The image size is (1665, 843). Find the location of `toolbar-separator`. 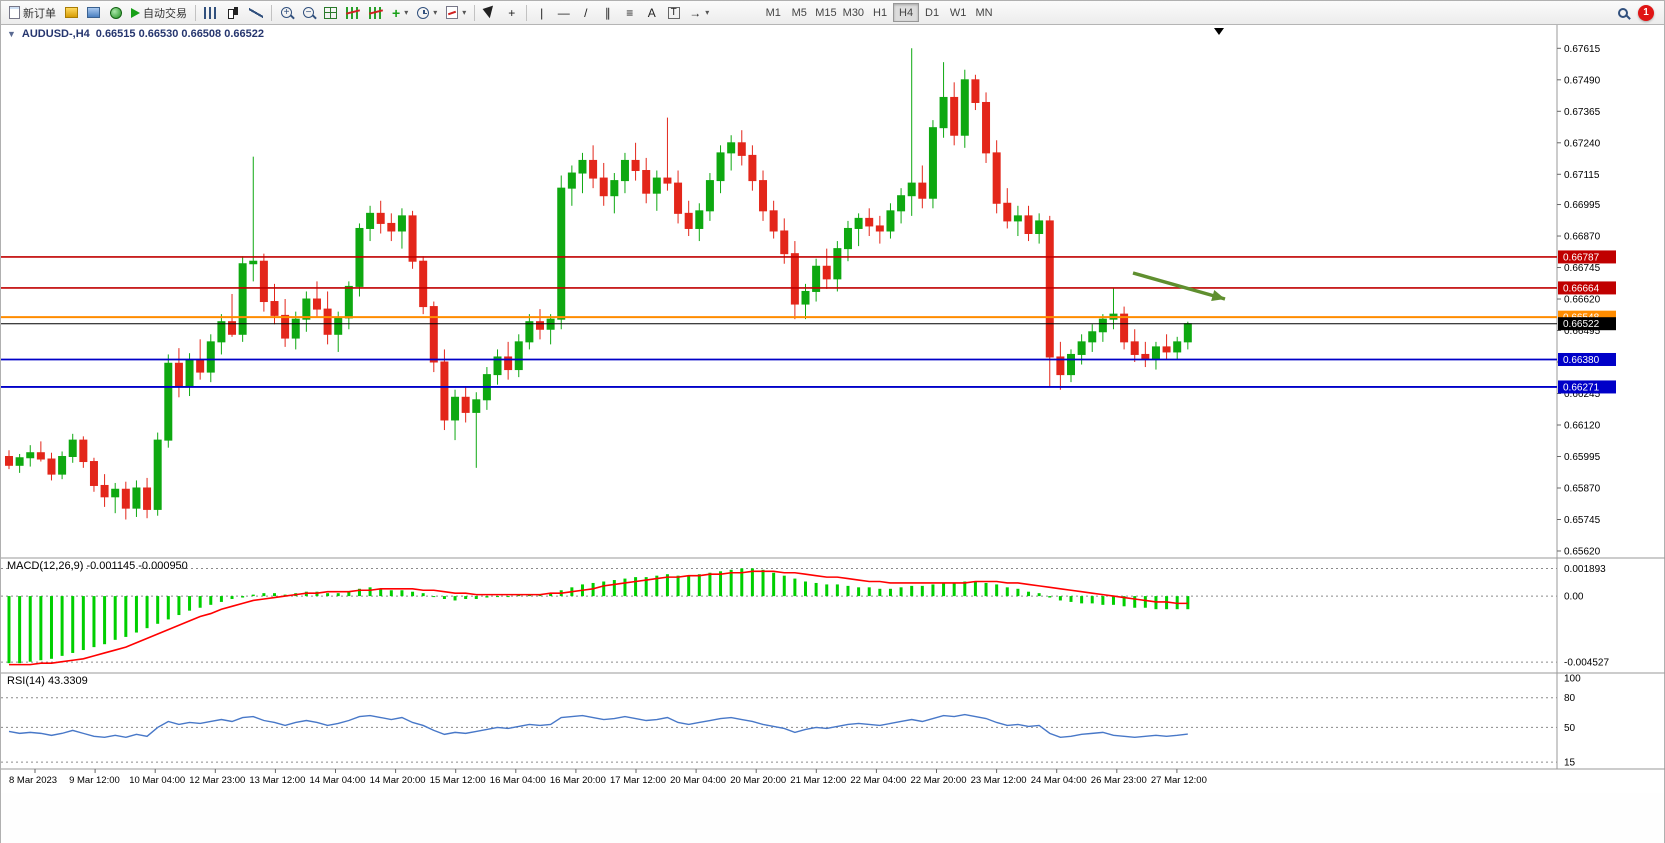

toolbar-separator is located at coordinates (527, 12).